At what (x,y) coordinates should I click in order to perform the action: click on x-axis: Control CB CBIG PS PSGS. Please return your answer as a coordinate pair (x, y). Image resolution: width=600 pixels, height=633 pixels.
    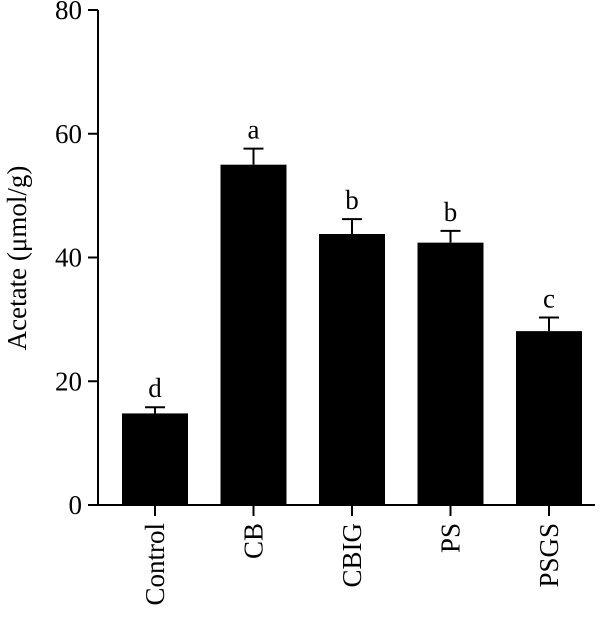
    Looking at the image, I should click on (346, 555).